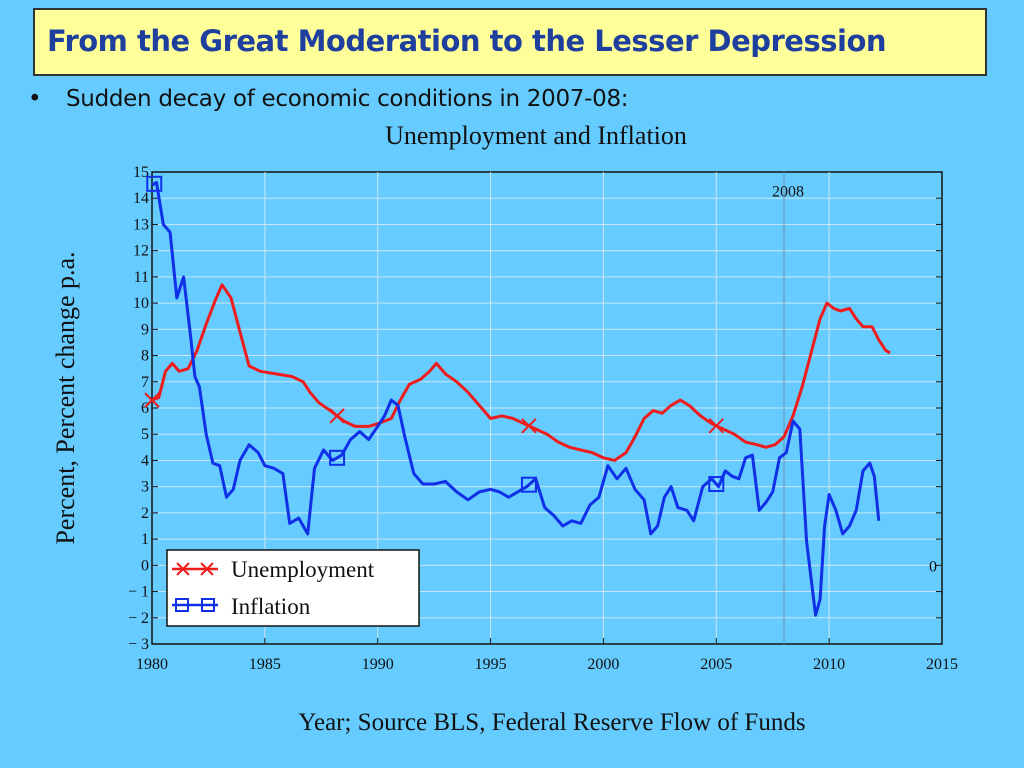 The image size is (1024, 768). What do you see at coordinates (65, 397) in the screenshot?
I see `y-axis-label: Percent, Percent change p.a.` at bounding box center [65, 397].